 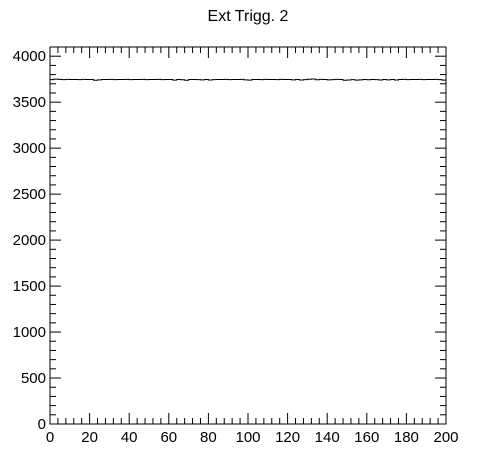 What do you see at coordinates (29, 286) in the screenshot?
I see `y-tick-label: 1500` at bounding box center [29, 286].